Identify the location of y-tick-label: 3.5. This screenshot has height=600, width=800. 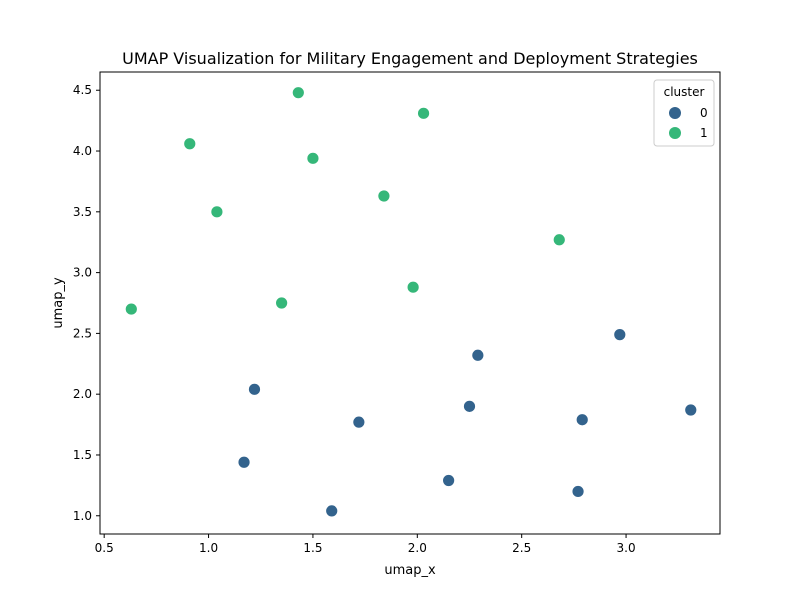
(82, 212).